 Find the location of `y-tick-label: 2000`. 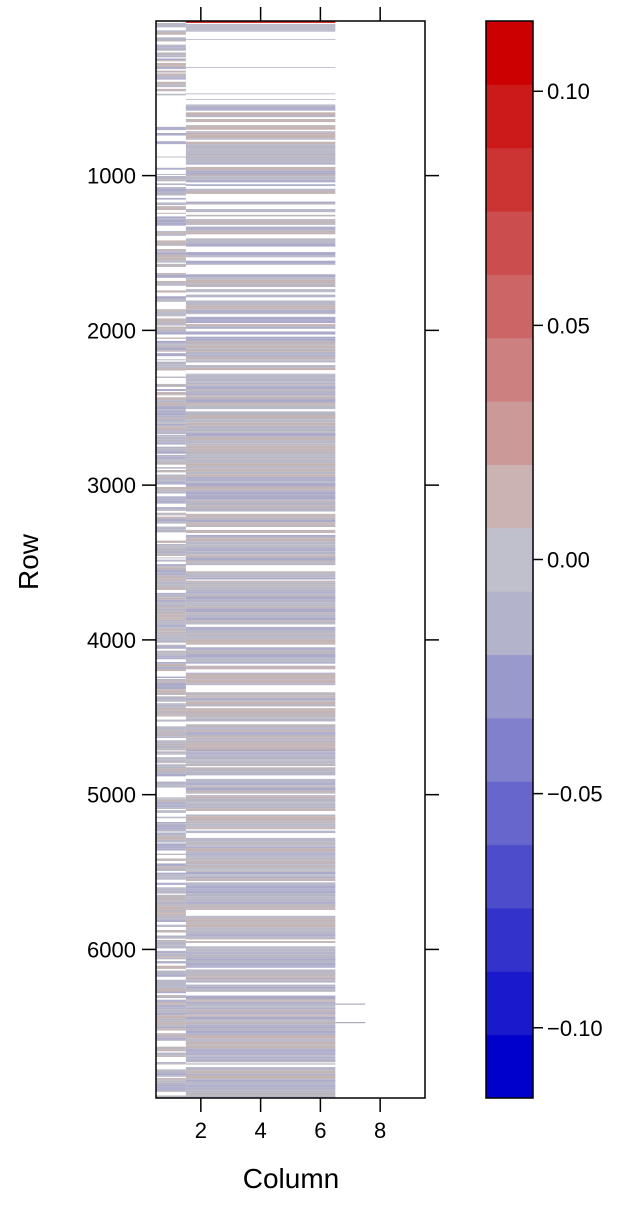

y-tick-label: 2000 is located at coordinates (111, 330).